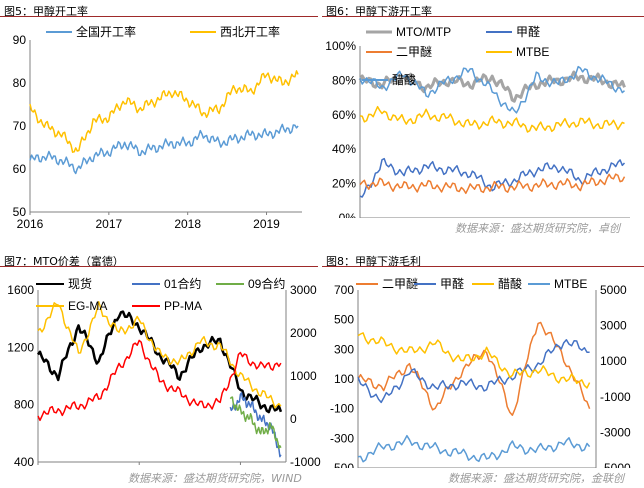 The image size is (644, 488). What do you see at coordinates (615, 432) in the screenshot?
I see `y2-tick-label: -3000` at bounding box center [615, 432].